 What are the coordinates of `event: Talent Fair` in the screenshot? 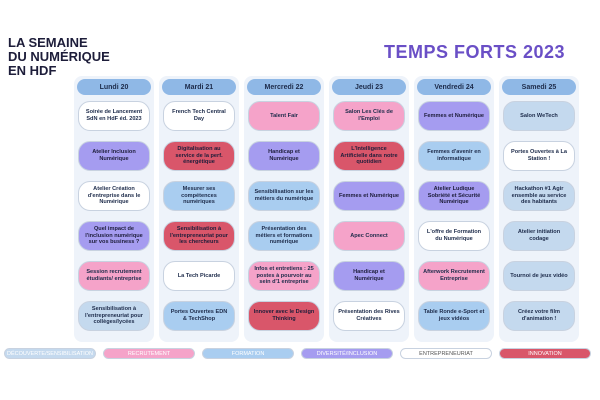 It's located at (284, 116).